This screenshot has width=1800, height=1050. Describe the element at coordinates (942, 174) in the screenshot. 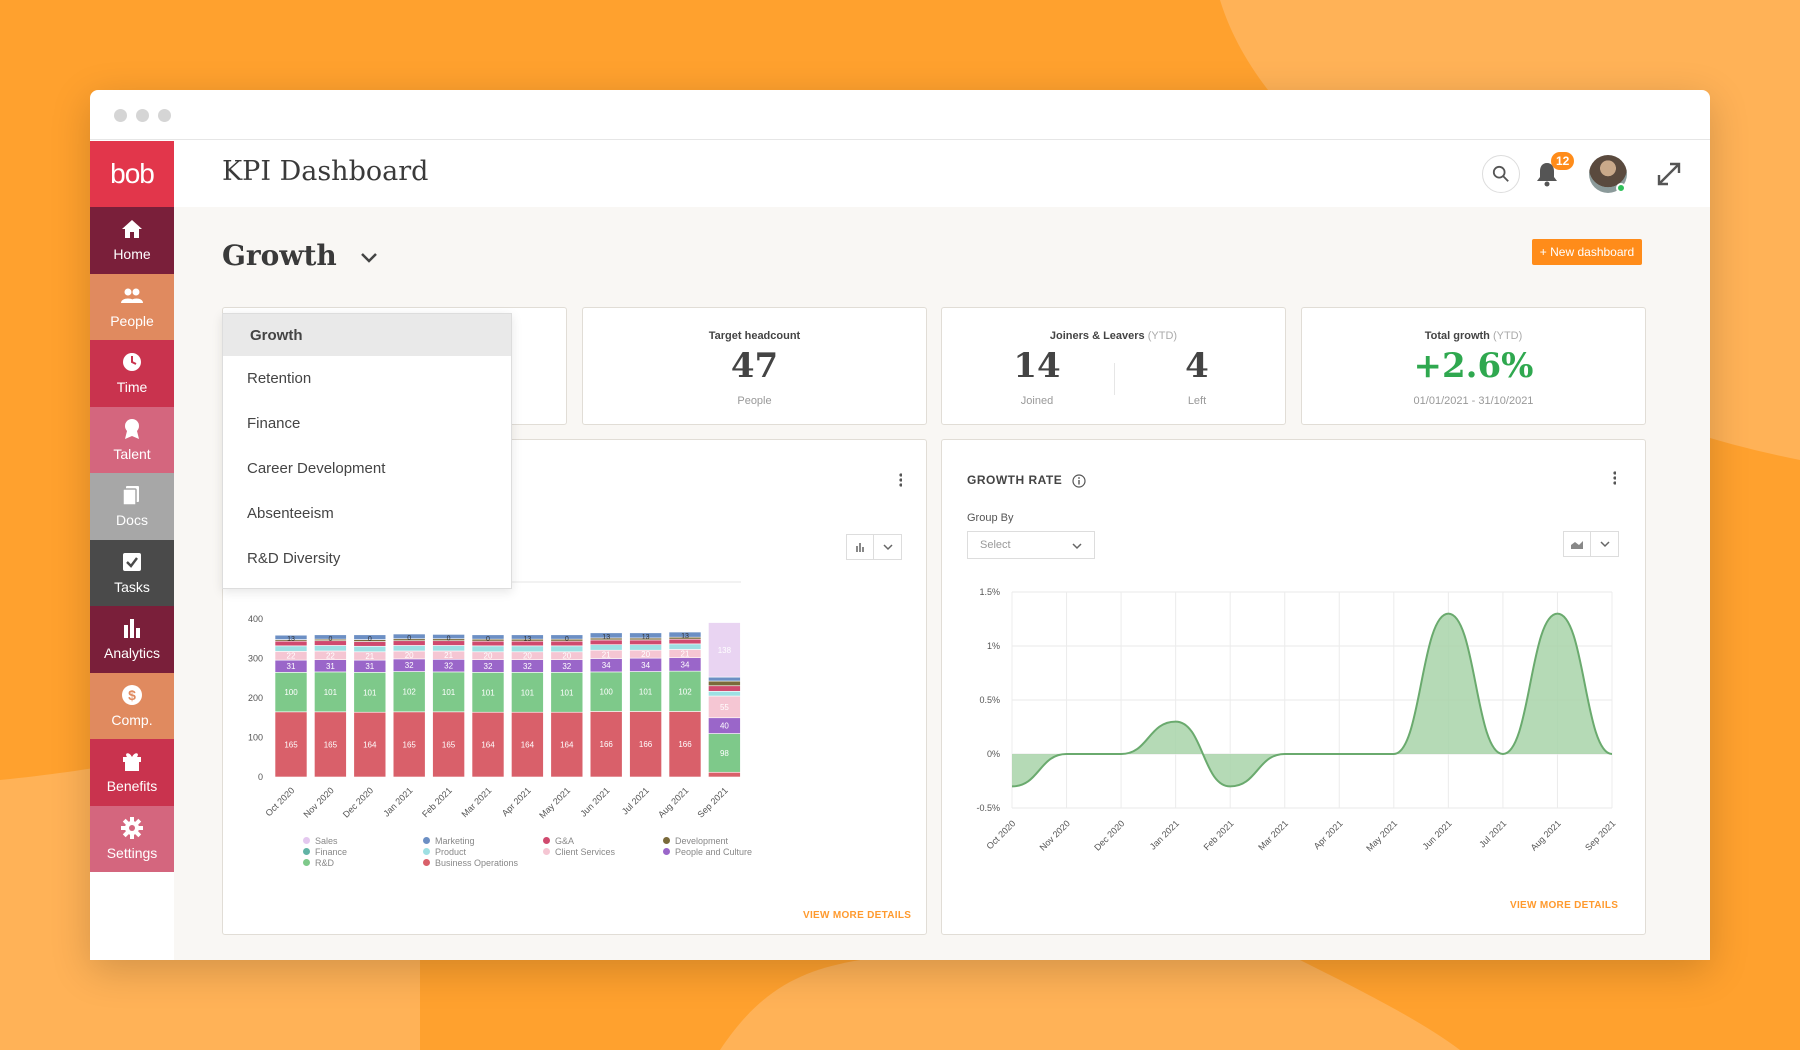

I see `top-header: KPI Dashboard 12` at that location.